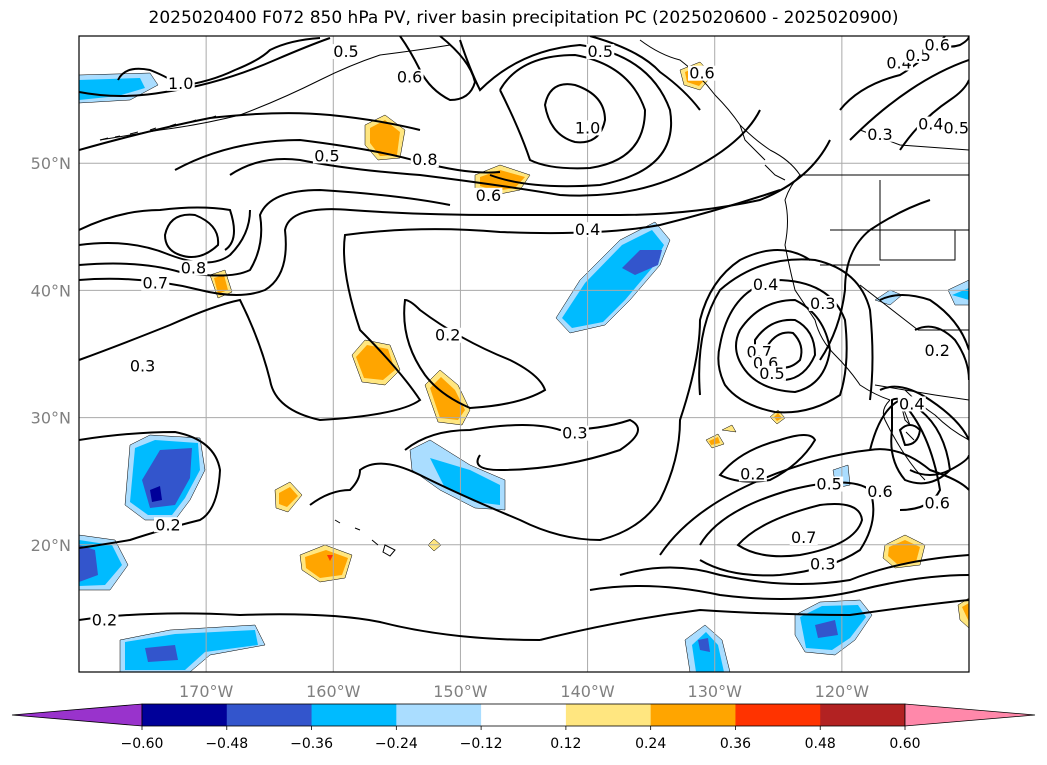 The height and width of the screenshot is (765, 1047). What do you see at coordinates (523, 715) in the screenshot?
I see `colorbar` at bounding box center [523, 715].